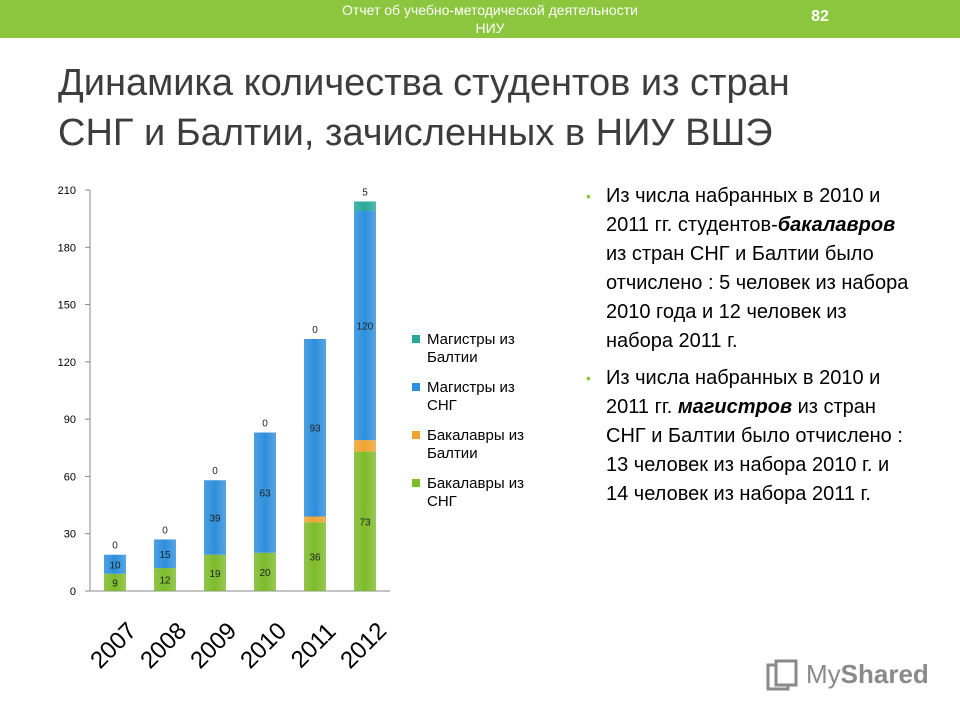 The width and height of the screenshot is (960, 720). Describe the element at coordinates (490, 46) in the screenshot. I see `report-title-line2: ВШЭ, 2012` at that location.